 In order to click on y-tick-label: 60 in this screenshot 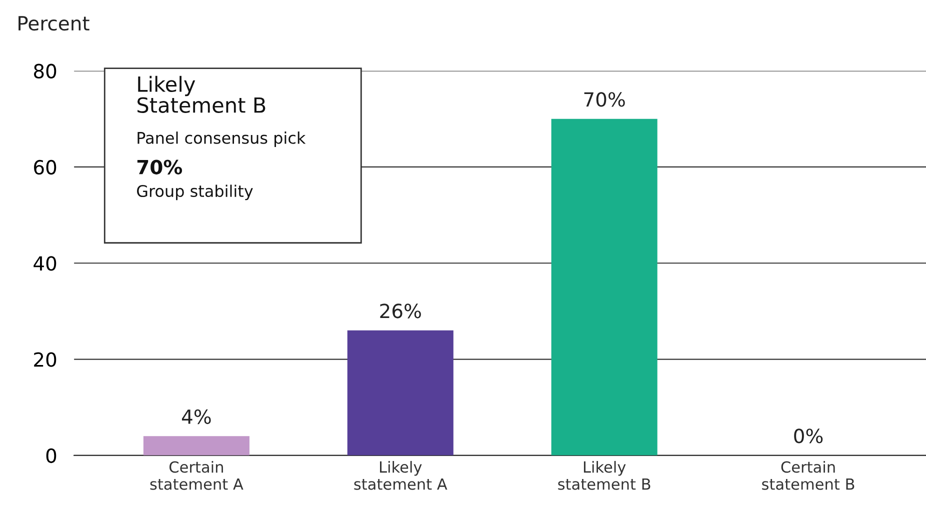, I will do `click(45, 167)`.